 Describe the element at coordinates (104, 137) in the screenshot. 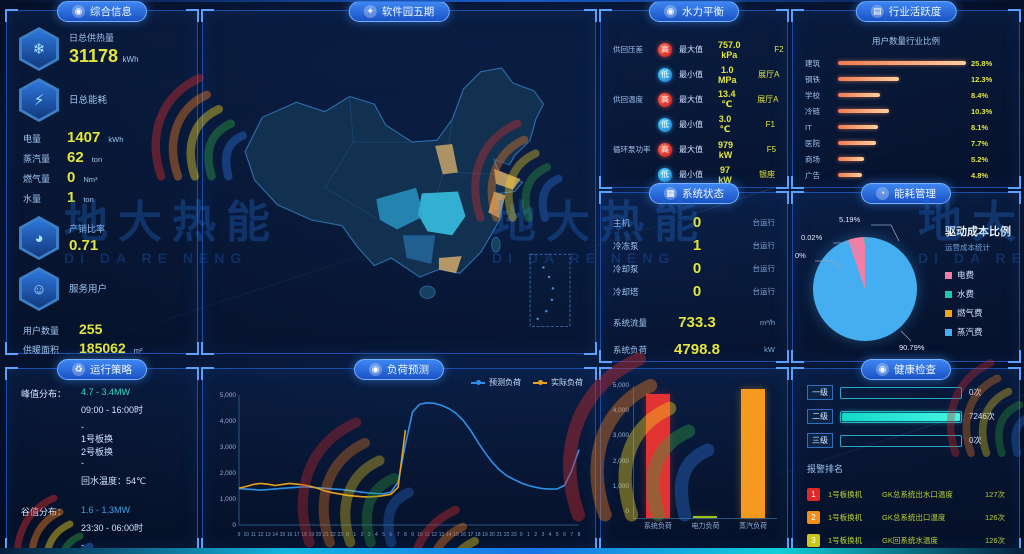

I see `overview-row: 电量 1407 kWh` at that location.